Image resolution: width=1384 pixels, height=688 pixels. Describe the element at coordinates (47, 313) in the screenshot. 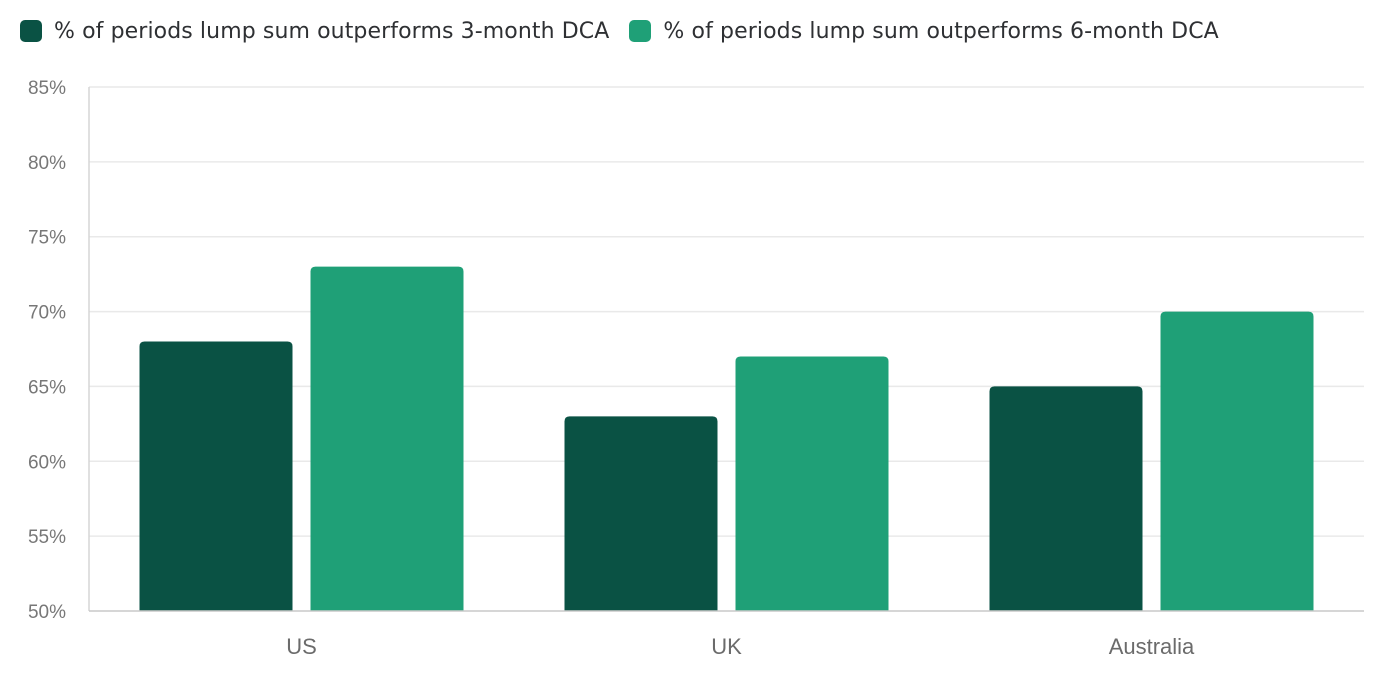

I see `y-tick-label: 70%` at that location.